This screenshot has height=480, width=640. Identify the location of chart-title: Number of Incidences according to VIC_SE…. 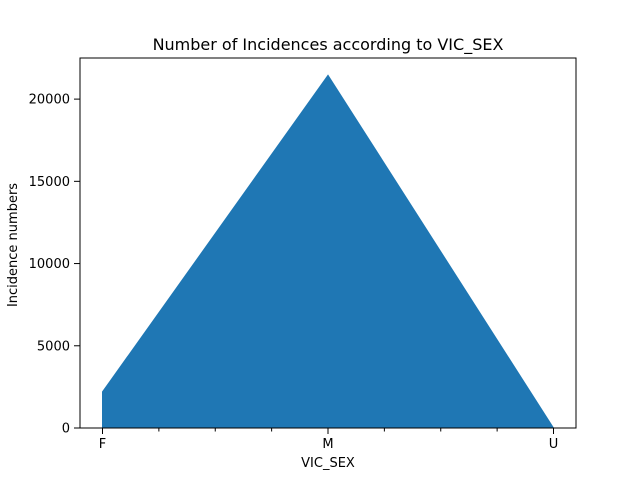
(328, 45).